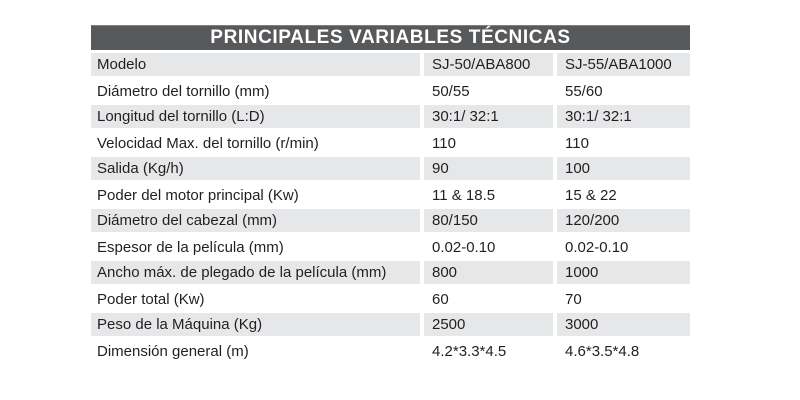  I want to click on row-value-model-2: 110, so click(577, 143).